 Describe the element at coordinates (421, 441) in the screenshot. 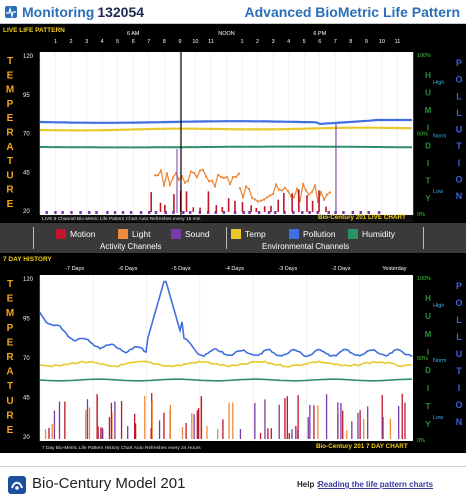

I see `y-right-percent: 0%` at that location.